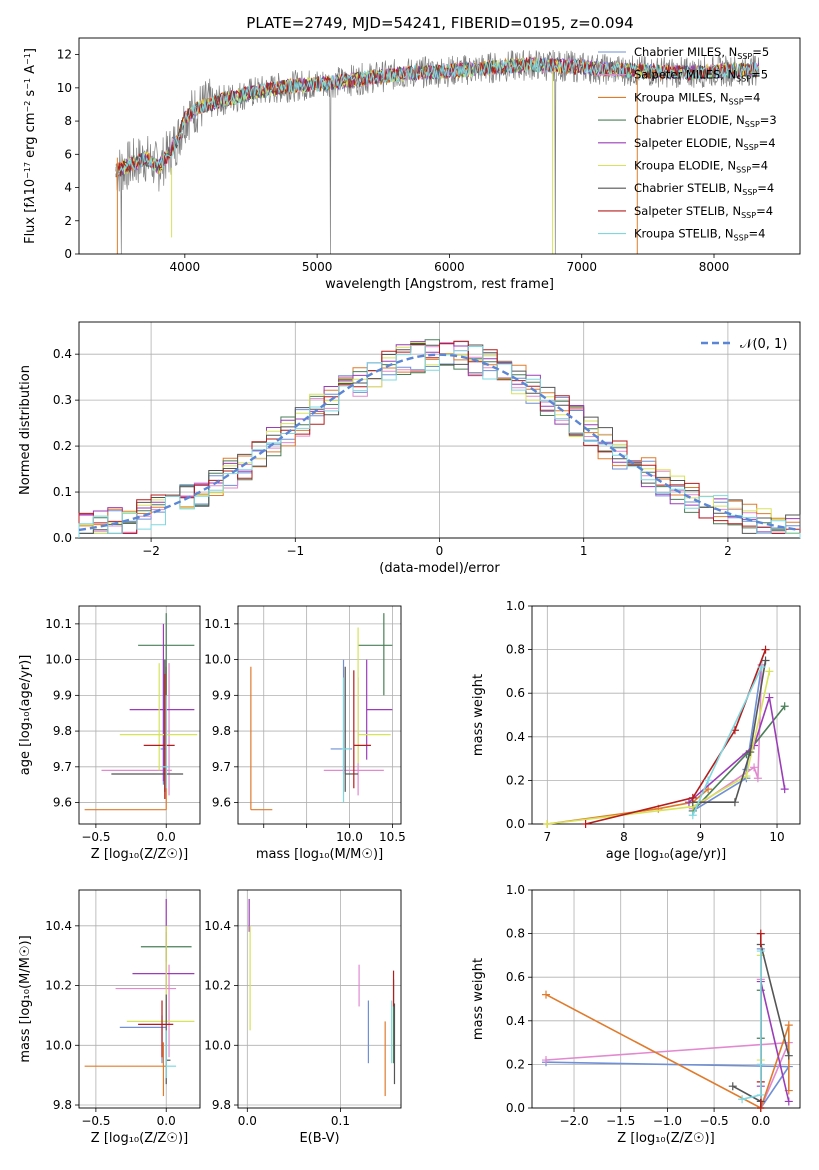  Describe the element at coordinates (62, 400) in the screenshot. I see `y-tick-label: 0.3` at that location.